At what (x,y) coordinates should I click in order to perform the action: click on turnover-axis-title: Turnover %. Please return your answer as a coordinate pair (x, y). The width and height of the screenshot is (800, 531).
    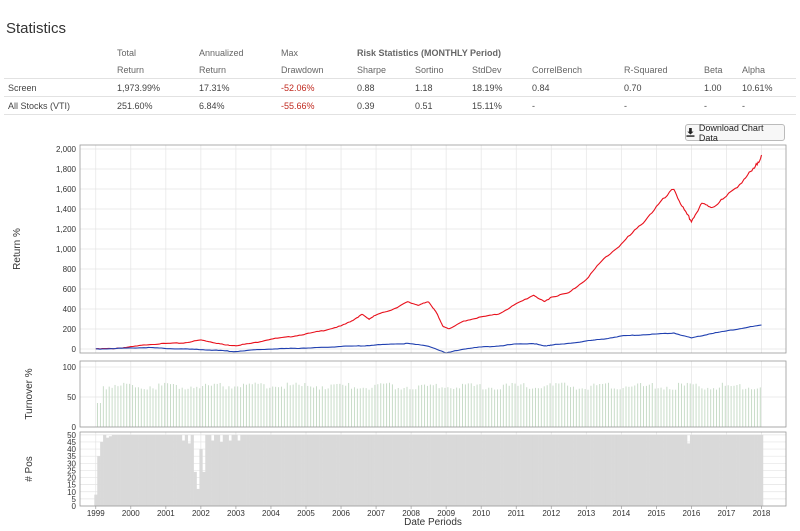
    Looking at the image, I should click on (29, 393).